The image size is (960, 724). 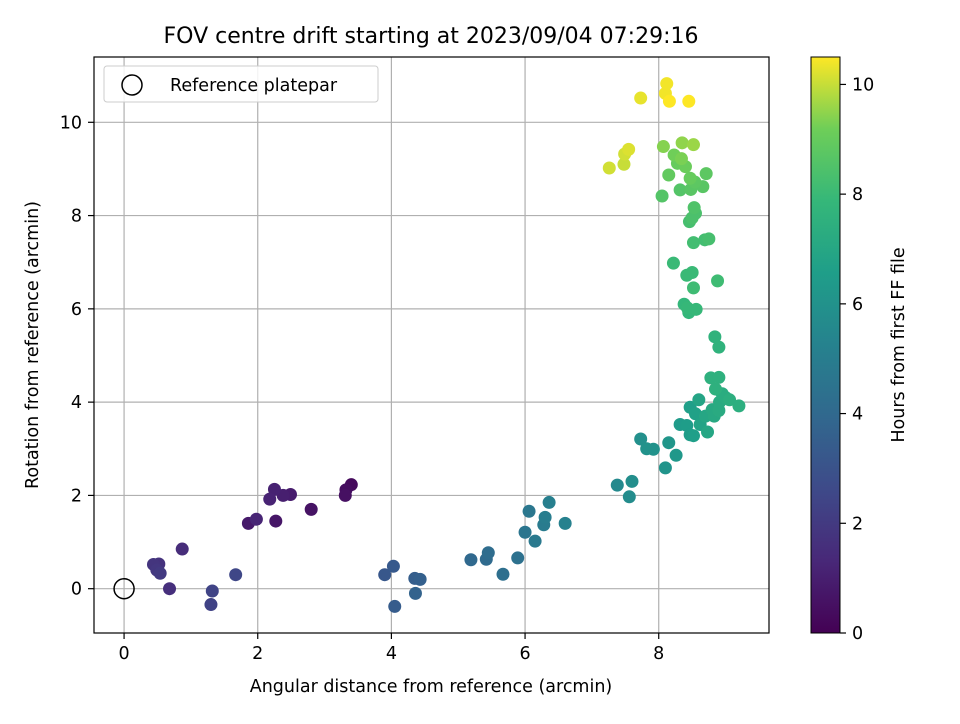 I want to click on reference-point, so click(x=124, y=588).